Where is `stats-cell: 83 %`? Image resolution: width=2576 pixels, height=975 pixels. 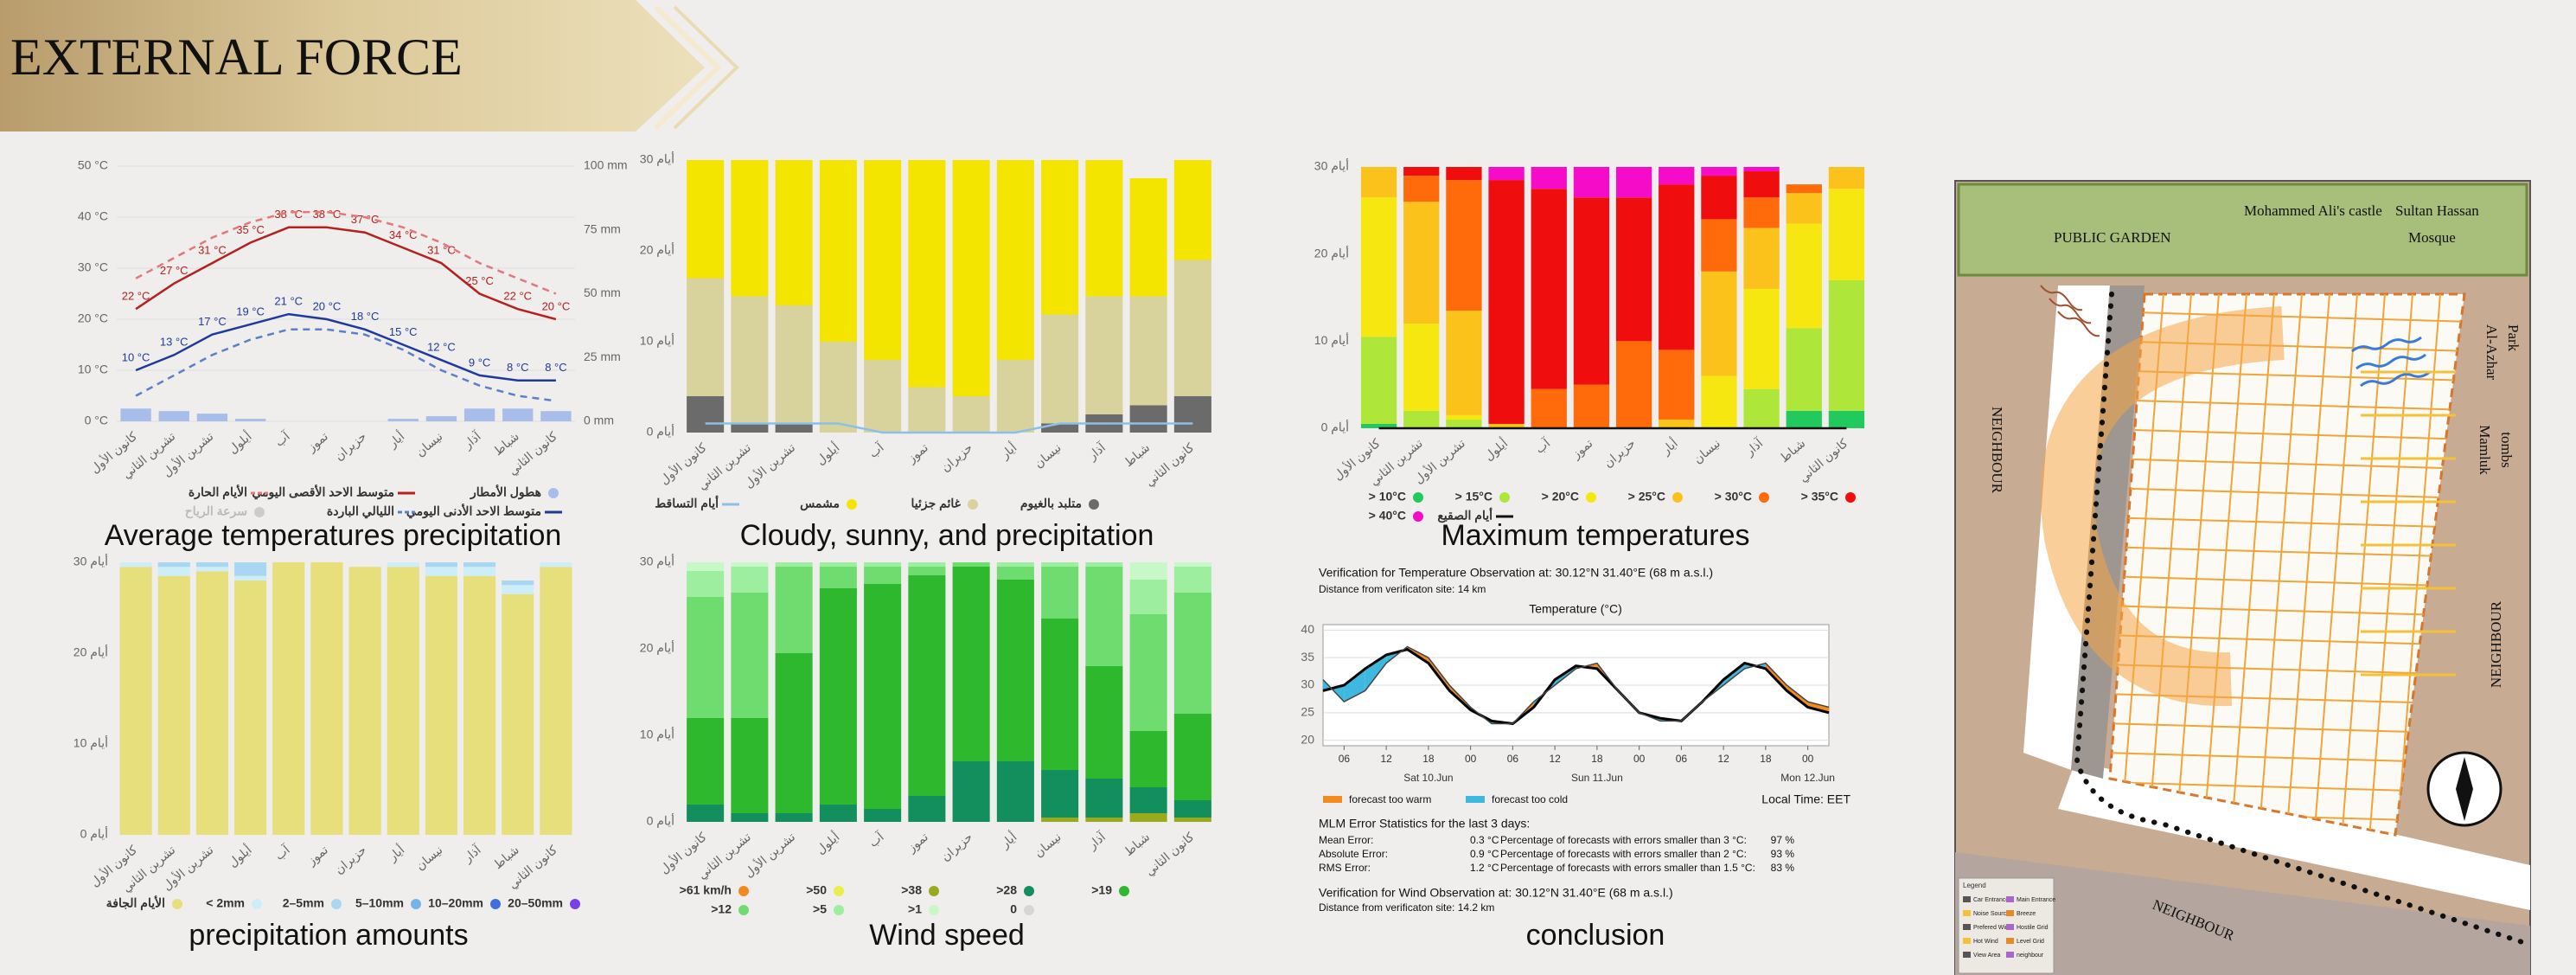 stats-cell: 83 % is located at coordinates (1783, 868).